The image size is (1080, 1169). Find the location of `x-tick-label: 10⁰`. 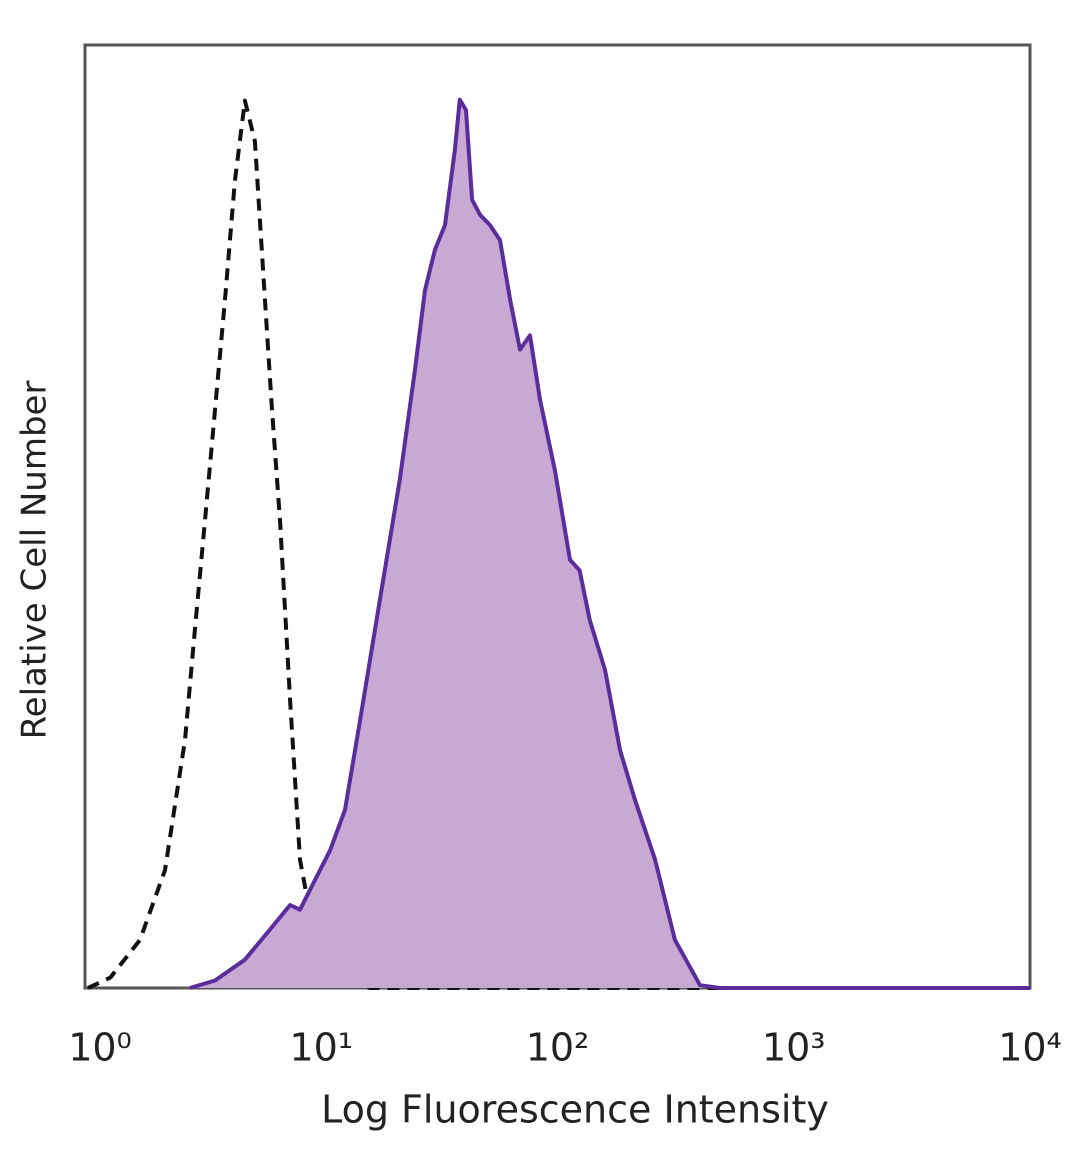

x-tick-label: 10⁰ is located at coordinates (100, 1048).